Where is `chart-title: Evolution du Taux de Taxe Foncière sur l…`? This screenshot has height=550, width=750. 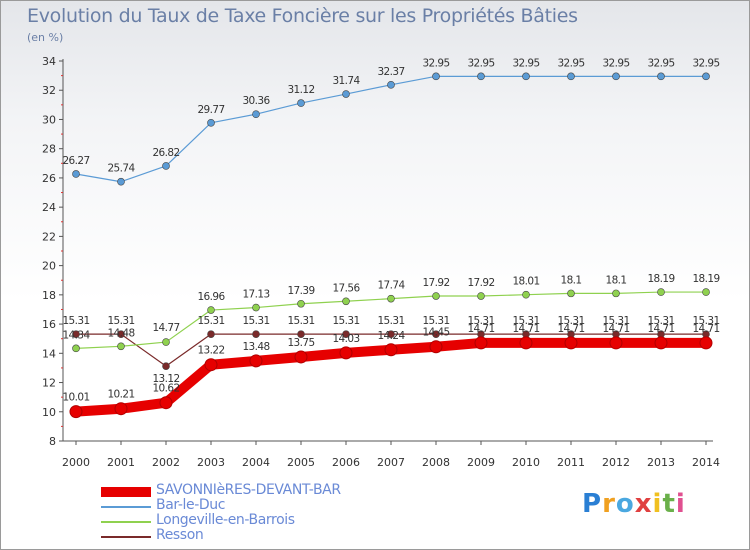 chart-title: Evolution du Taux de Taxe Foncière sur l… is located at coordinates (302, 16).